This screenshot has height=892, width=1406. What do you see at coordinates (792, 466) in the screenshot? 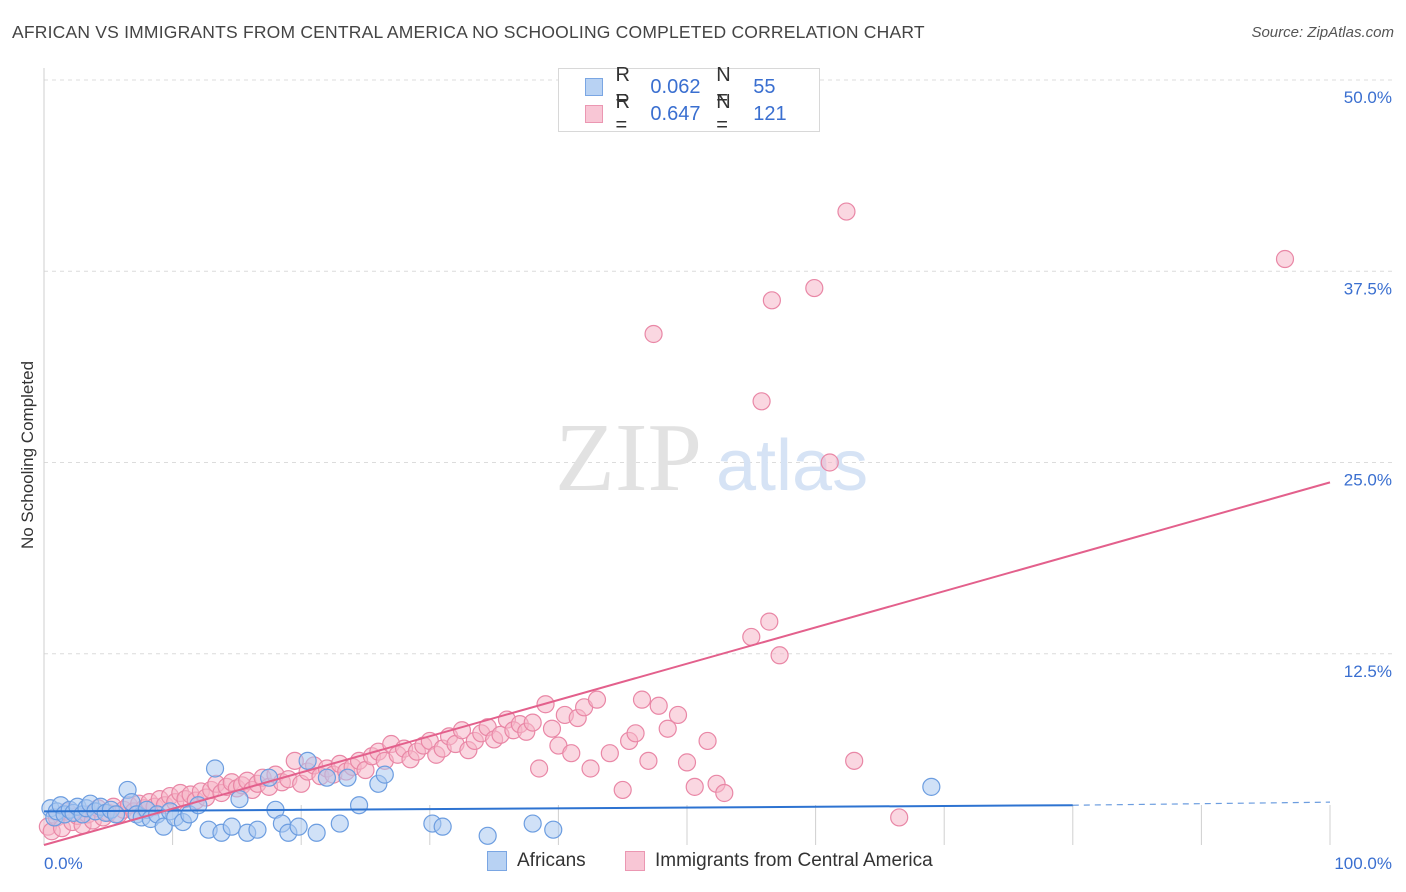
I see `watermark-atlas: atlas` at bounding box center [792, 466].